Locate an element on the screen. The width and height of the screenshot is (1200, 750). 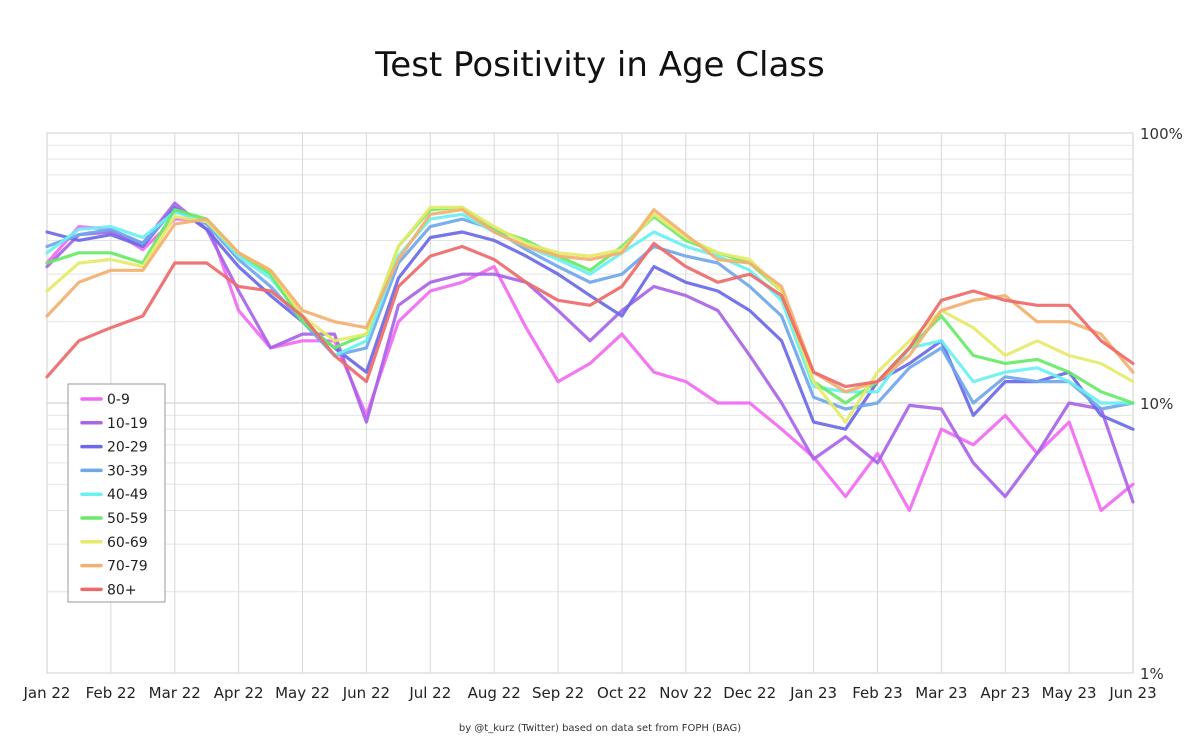
x-tick-label: Sep 22 is located at coordinates (558, 693).